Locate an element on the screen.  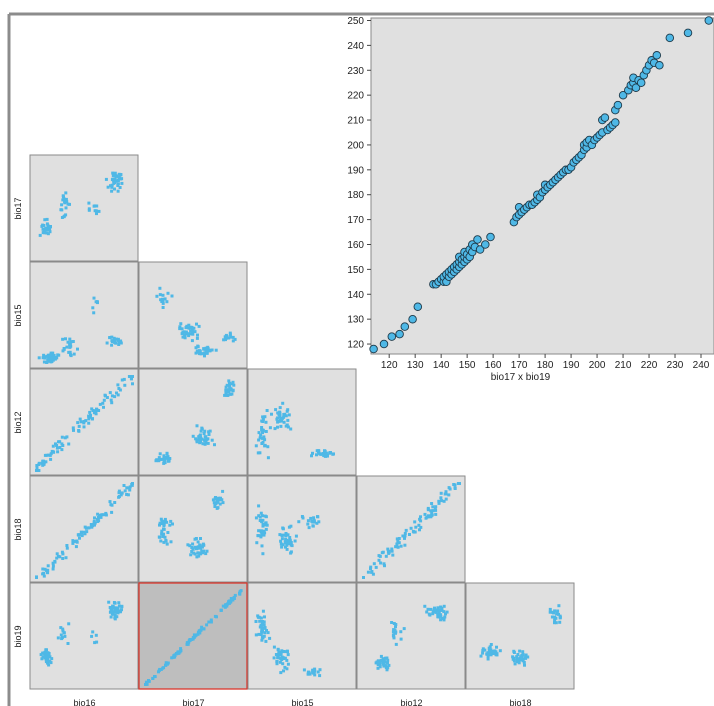
matrix-cell-bio19-vs-bio15 is located at coordinates (302, 636).